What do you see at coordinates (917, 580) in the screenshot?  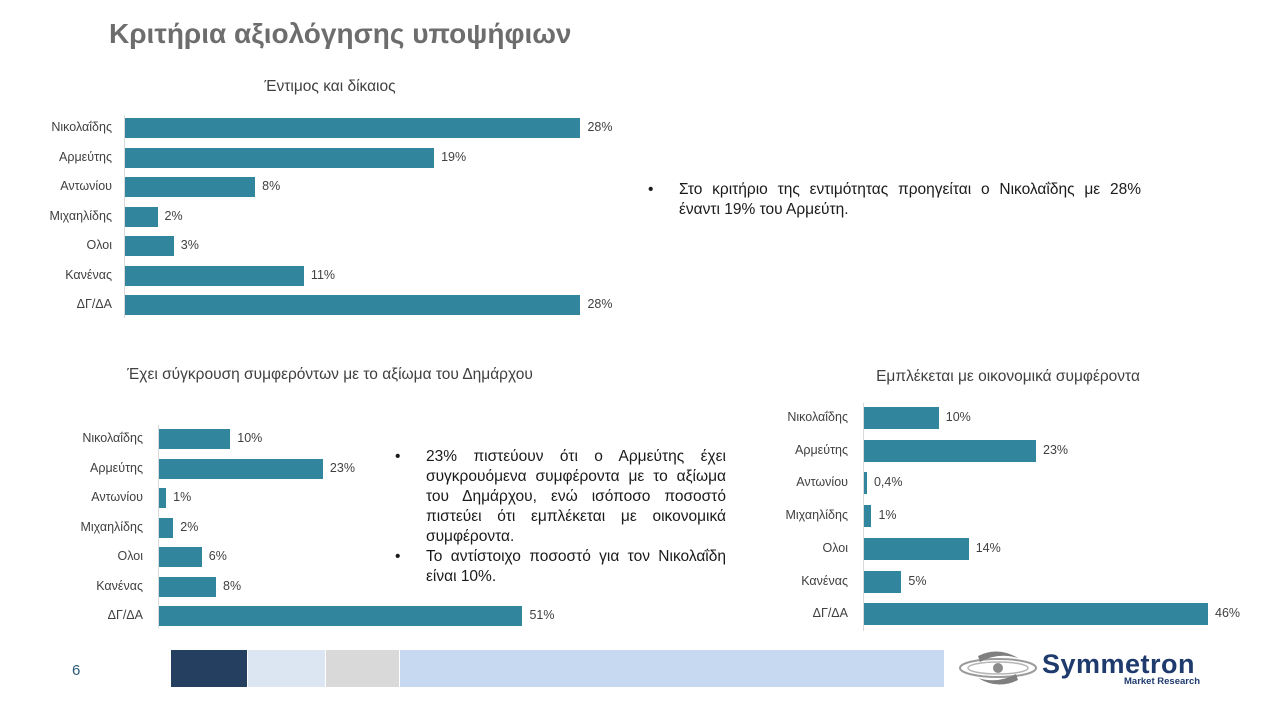 I see `data-label: 5%` at bounding box center [917, 580].